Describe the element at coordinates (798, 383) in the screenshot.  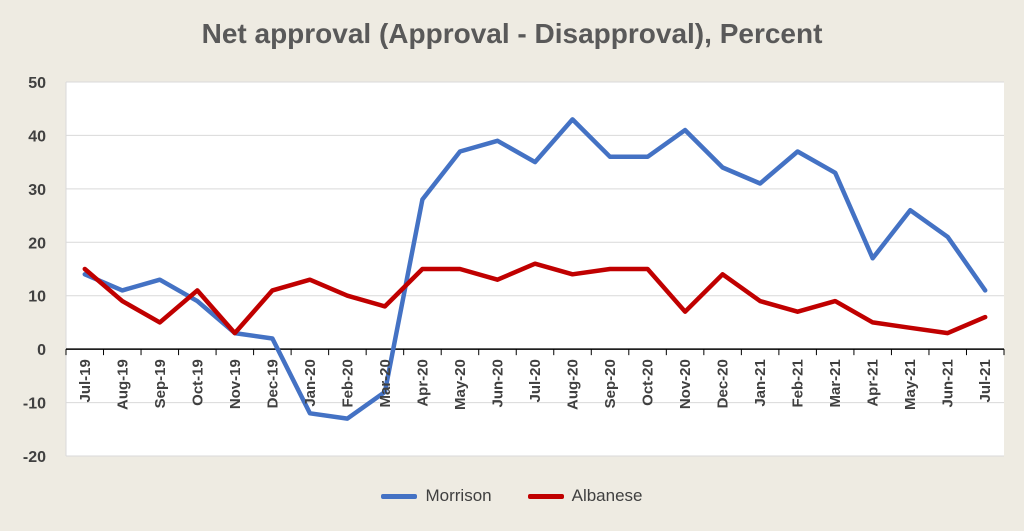
I see `x-tick-label: Feb-21` at that location.